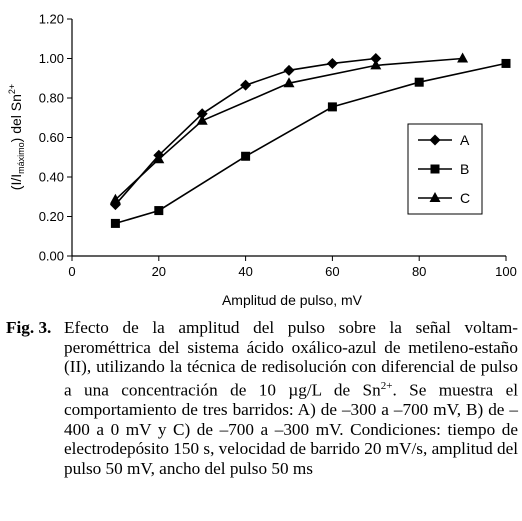 The width and height of the screenshot is (522, 521). I want to click on legend: ABC, so click(445, 169).